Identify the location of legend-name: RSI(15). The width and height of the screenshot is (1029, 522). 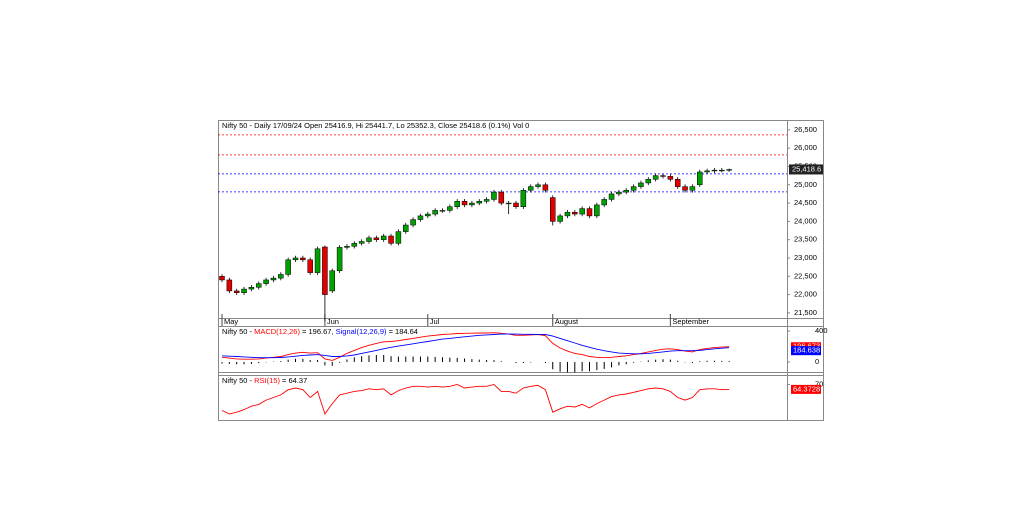
(266, 380).